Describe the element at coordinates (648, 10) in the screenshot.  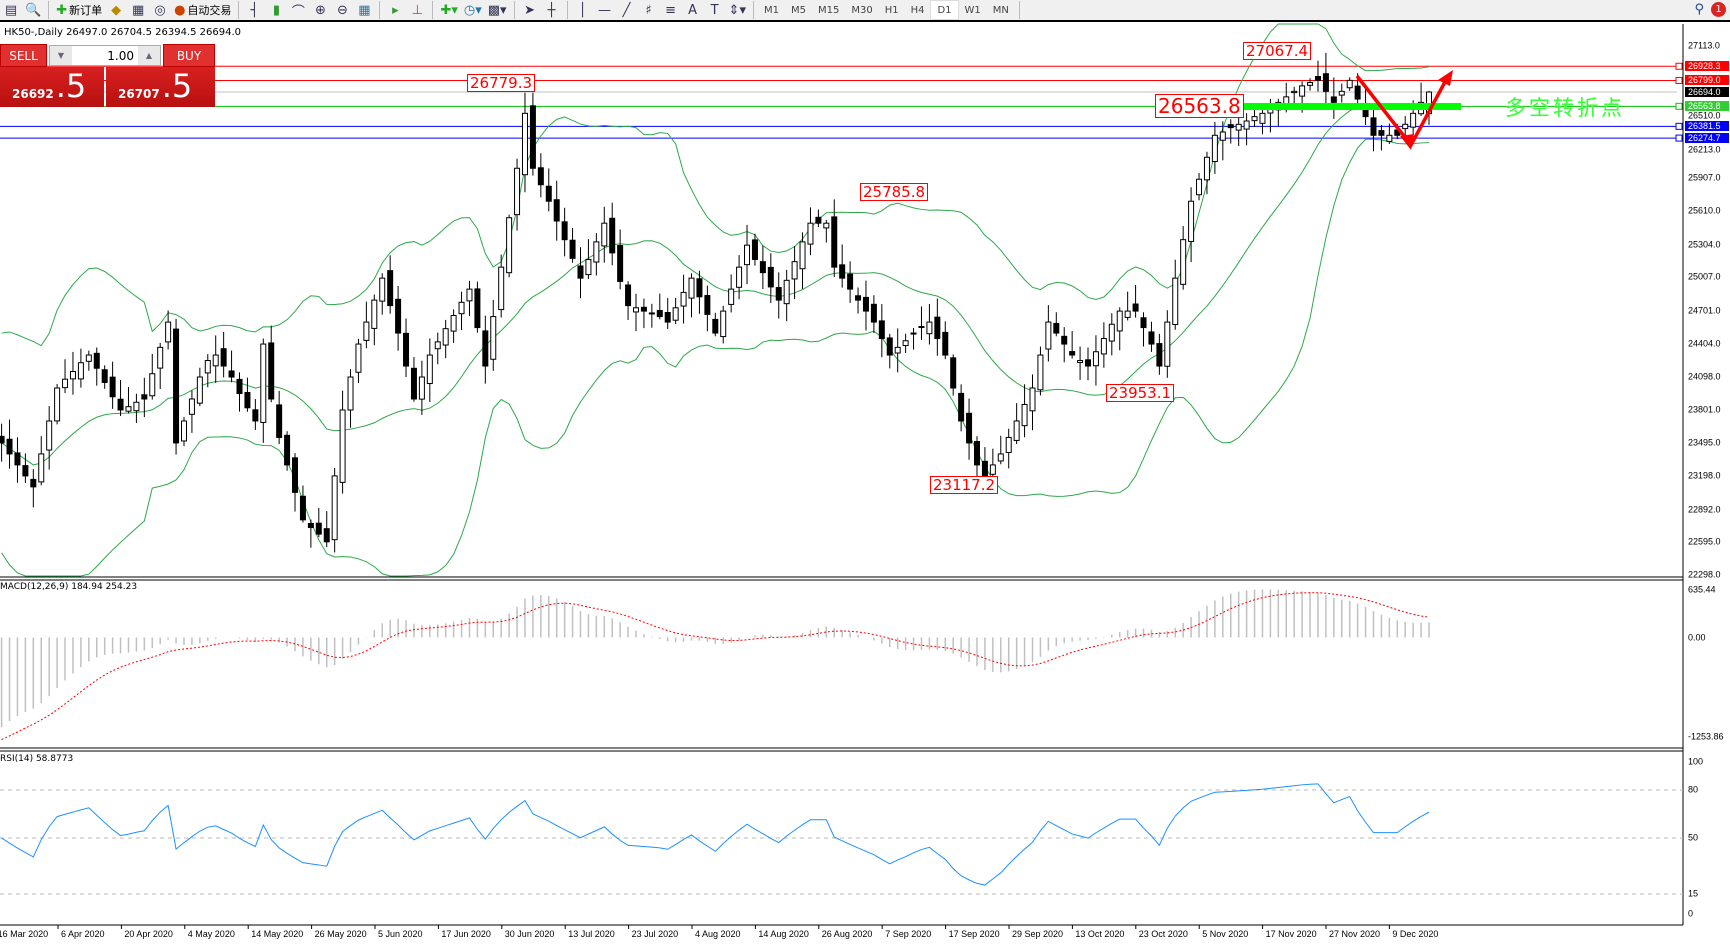
I see `fibonacci-icon: ♯` at that location.